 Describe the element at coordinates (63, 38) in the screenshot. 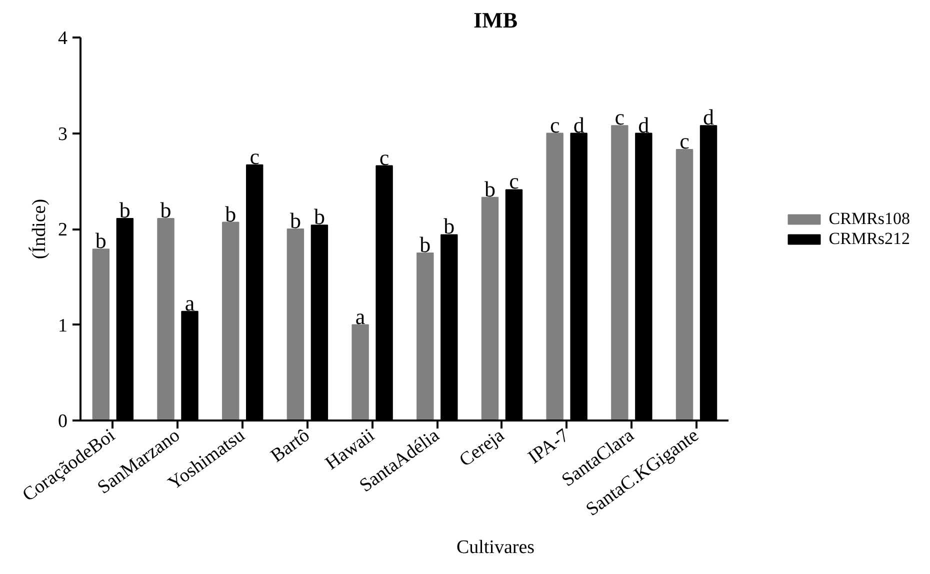

I see `y-tick-label: 4` at that location.